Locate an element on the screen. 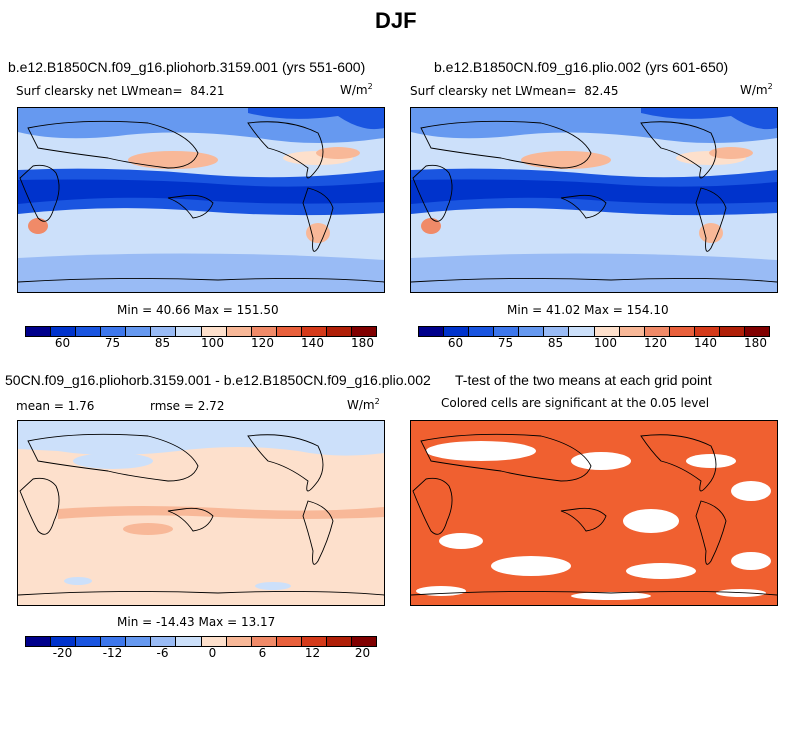 This screenshot has height=733, width=794. panel2-variable: Surf clearsky net LWmean= 82.45 is located at coordinates (514, 91).